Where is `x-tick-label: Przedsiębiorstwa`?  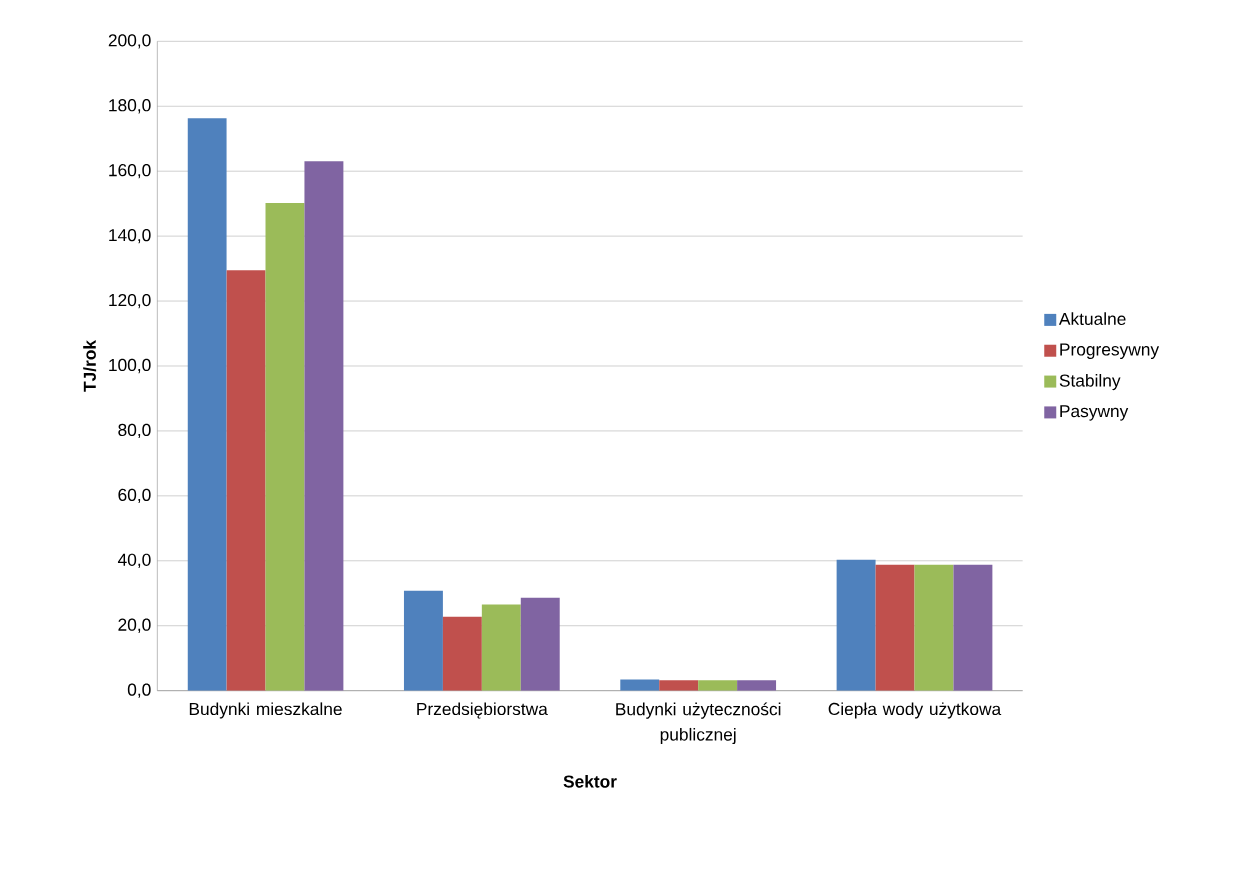 x-tick-label: Przedsiębiorstwa is located at coordinates (482, 710).